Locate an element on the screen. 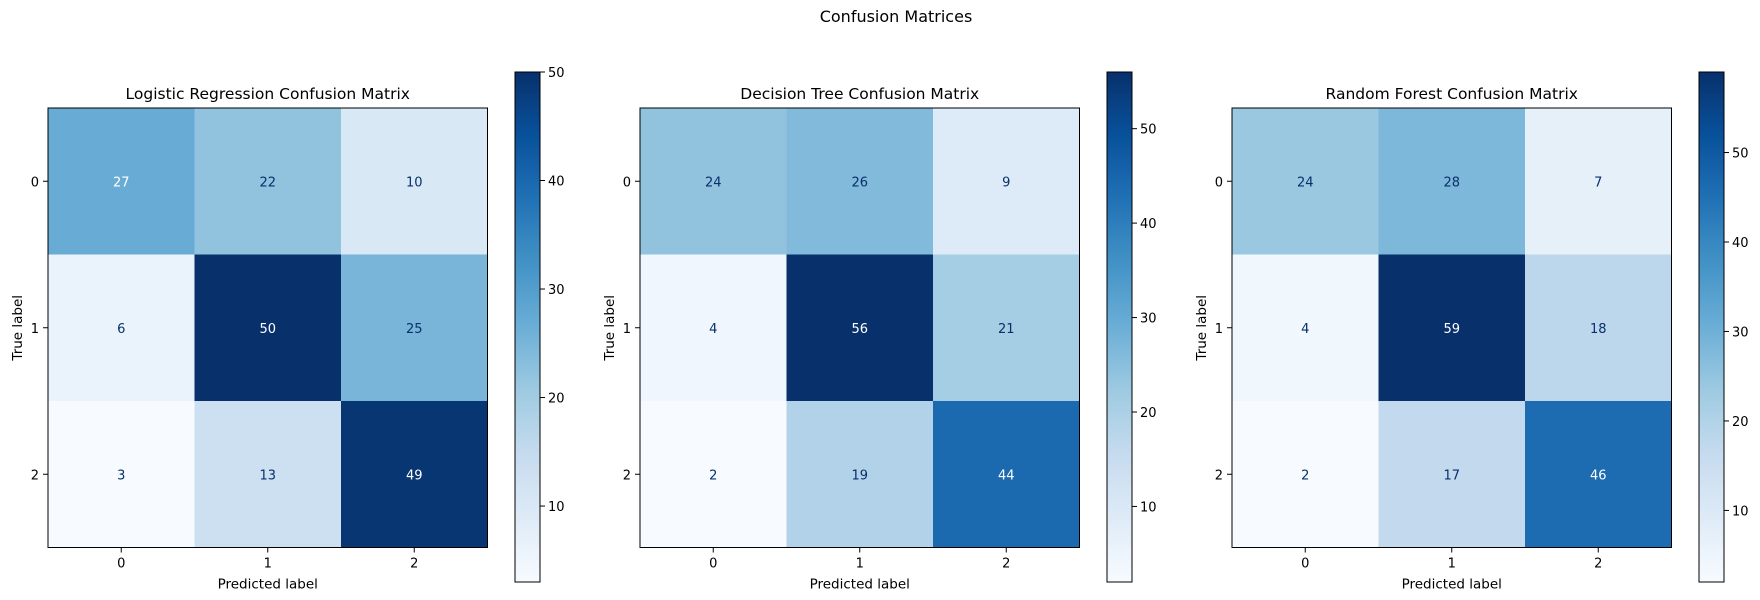  cell-value-label: 10 is located at coordinates (414, 182).